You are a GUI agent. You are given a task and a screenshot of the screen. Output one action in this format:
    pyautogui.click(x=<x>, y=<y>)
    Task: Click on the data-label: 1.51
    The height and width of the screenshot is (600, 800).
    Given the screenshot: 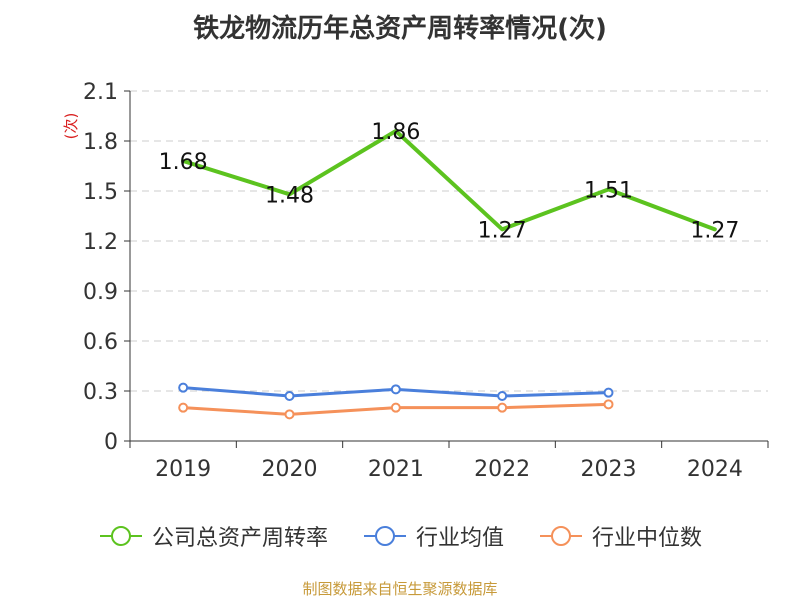 What is the action you would take?
    pyautogui.click(x=608, y=190)
    